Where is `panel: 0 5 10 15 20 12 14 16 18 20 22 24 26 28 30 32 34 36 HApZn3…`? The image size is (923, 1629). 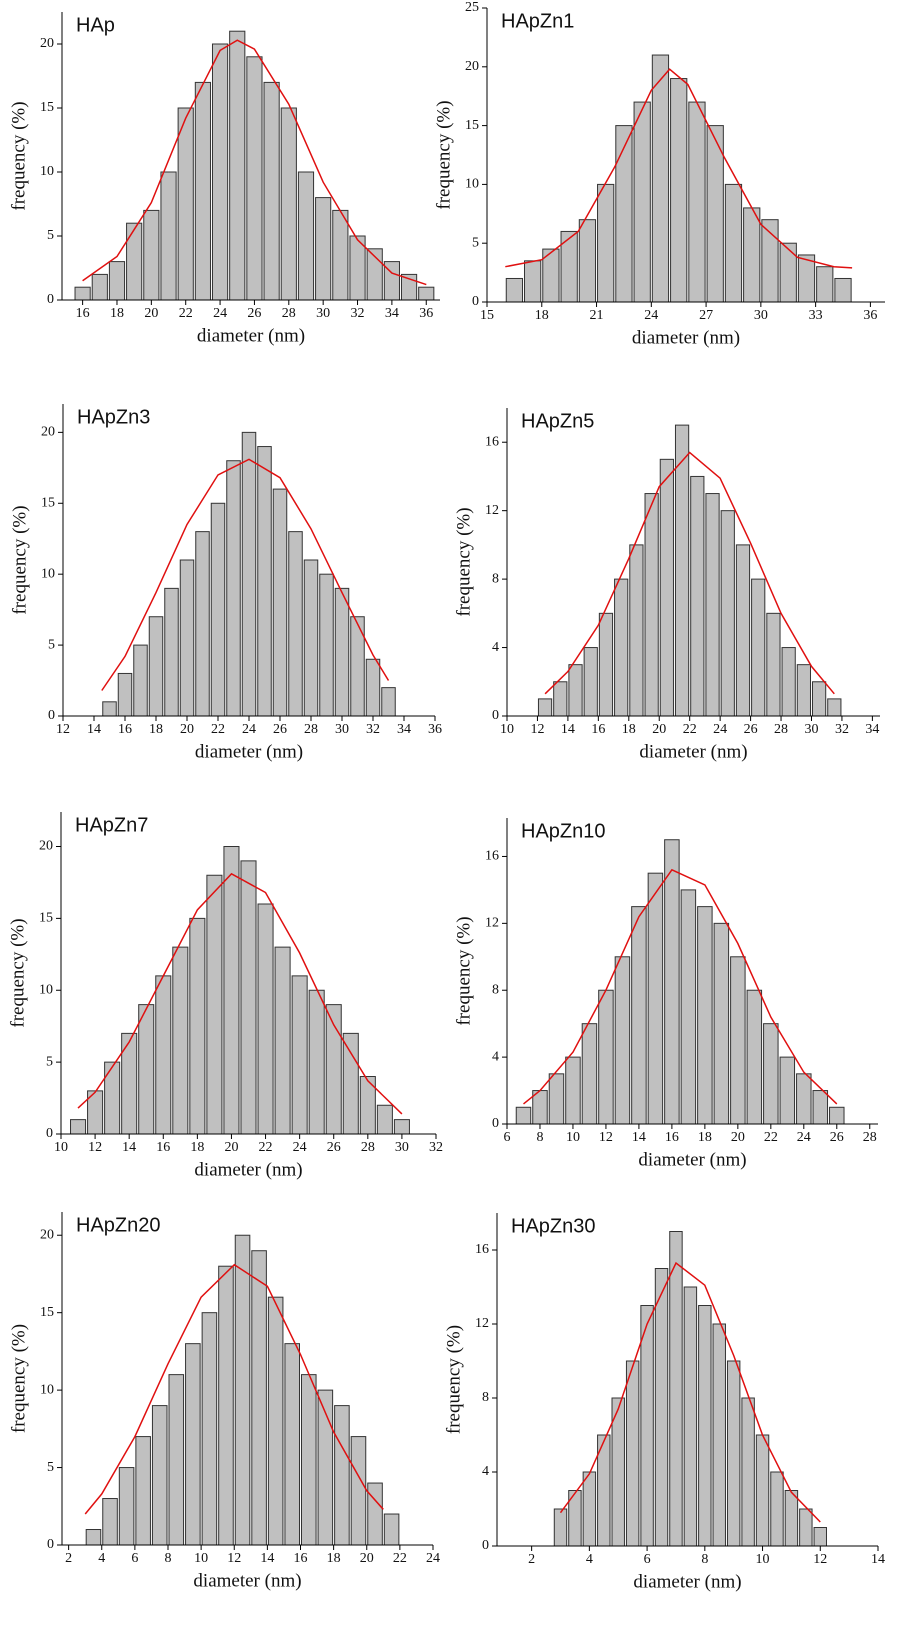
panel: 0 5 10 15 20 12 14 16 18 20 22 24 26 28 30 32 34 36 HApZn3… is located at coordinates (225, 583).